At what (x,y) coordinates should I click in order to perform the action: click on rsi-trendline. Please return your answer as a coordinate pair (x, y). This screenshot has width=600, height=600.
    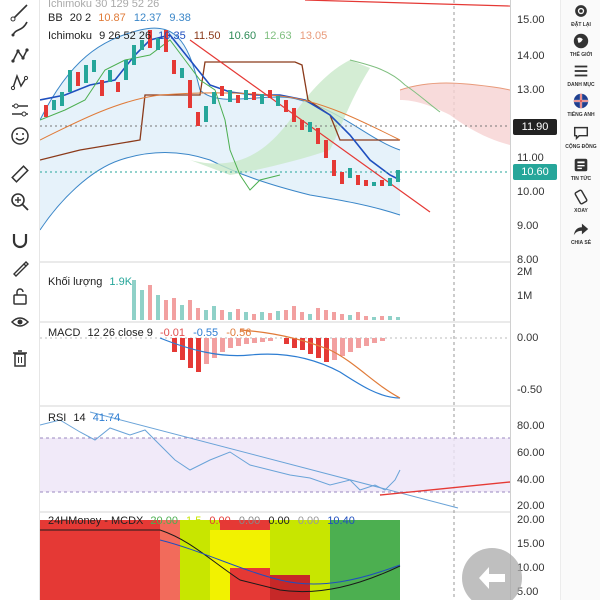
    Looking at the image, I should click on (274, 460).